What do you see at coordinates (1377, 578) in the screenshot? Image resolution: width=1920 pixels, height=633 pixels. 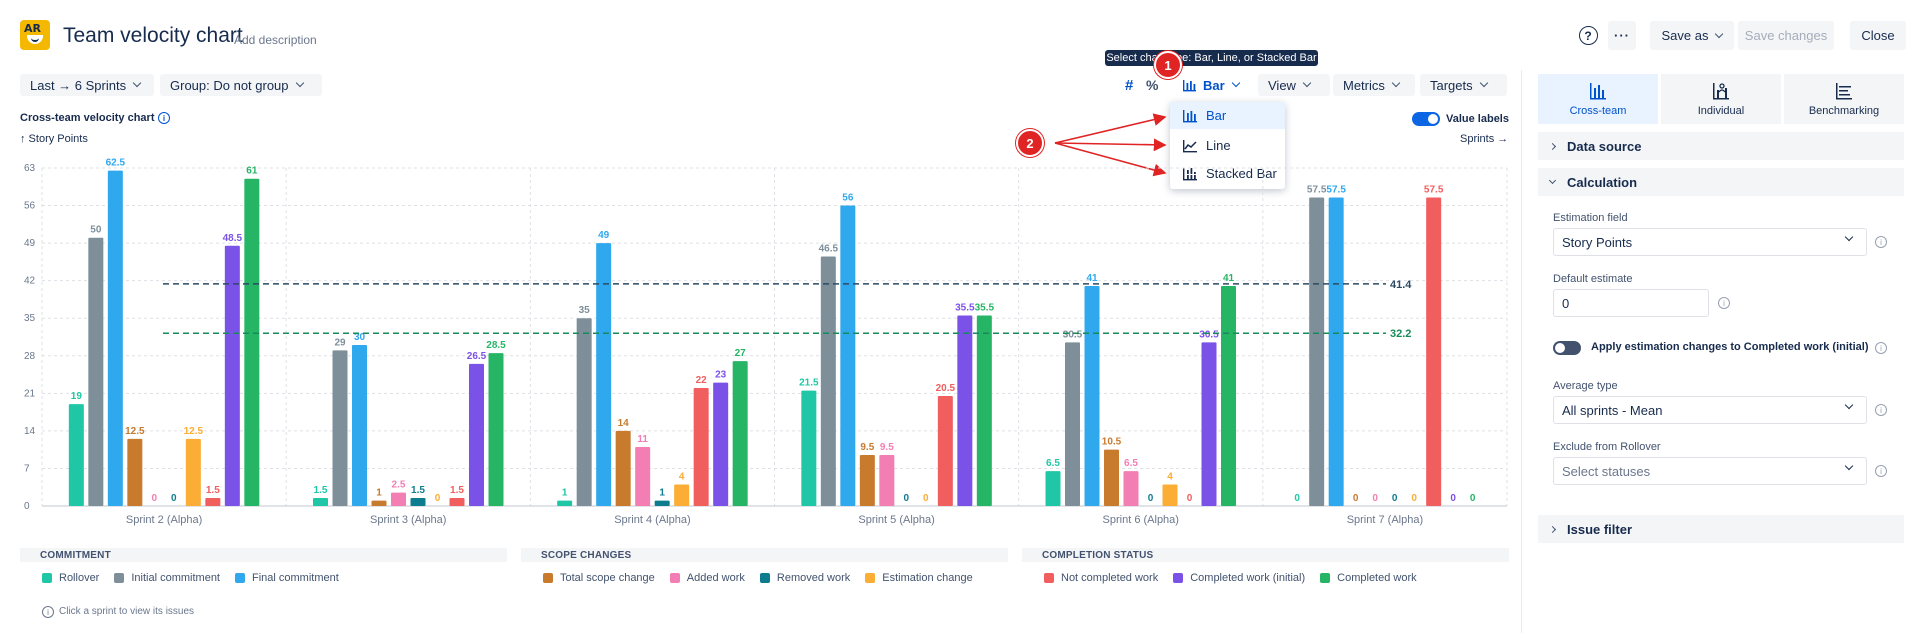 I see `legend-label: Completed work` at bounding box center [1377, 578].